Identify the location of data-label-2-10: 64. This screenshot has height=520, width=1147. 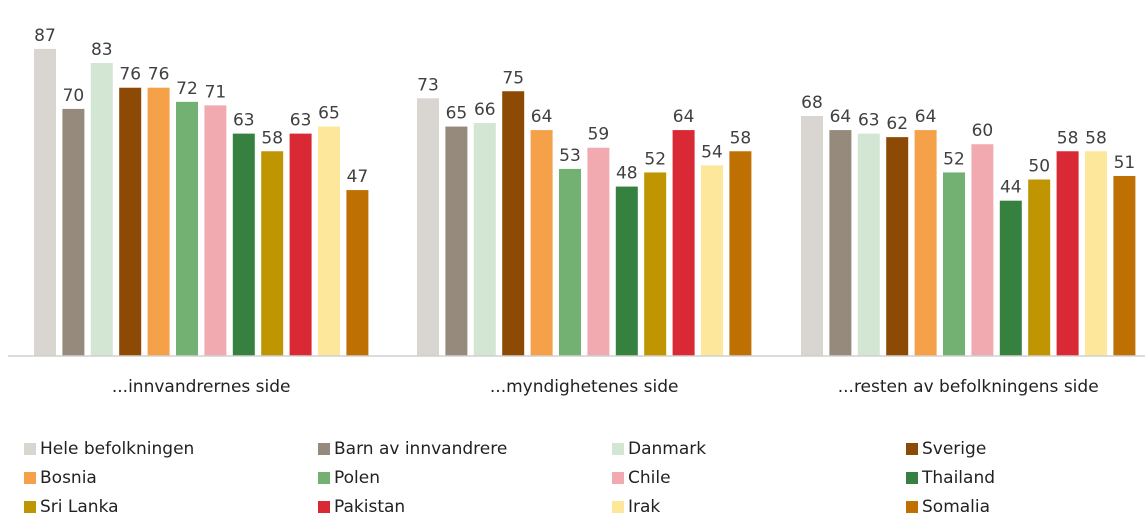
(684, 117).